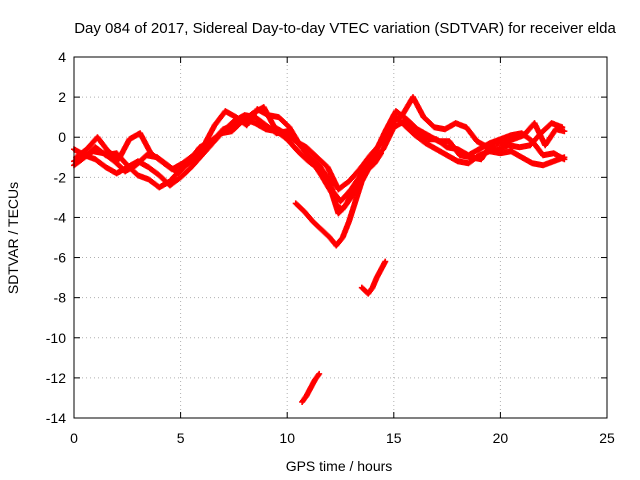  I want to click on x-tick-label: 20, so click(501, 438).